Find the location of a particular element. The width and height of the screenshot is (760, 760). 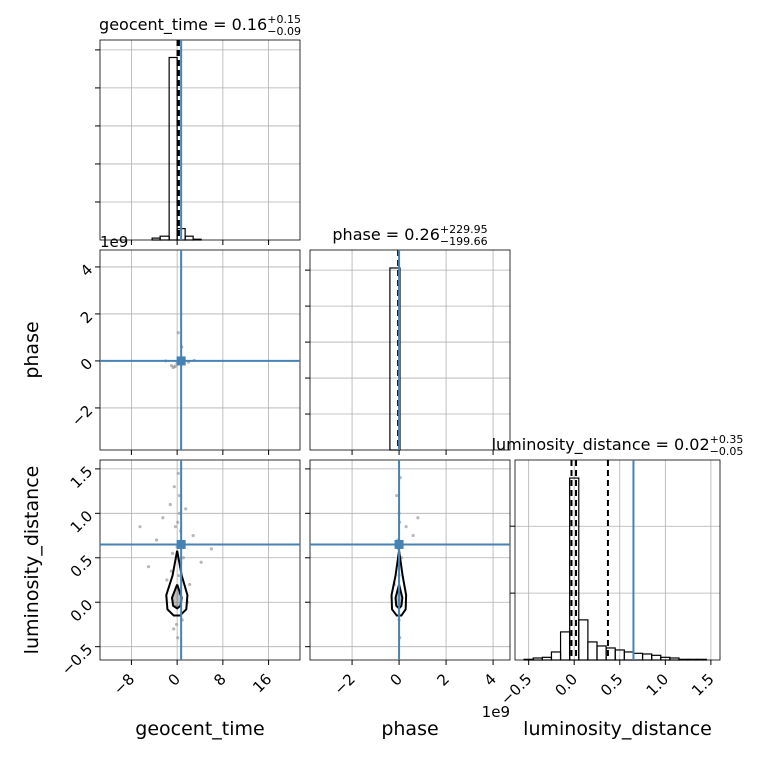

x-tick-label: 2 is located at coordinates (442, 679).